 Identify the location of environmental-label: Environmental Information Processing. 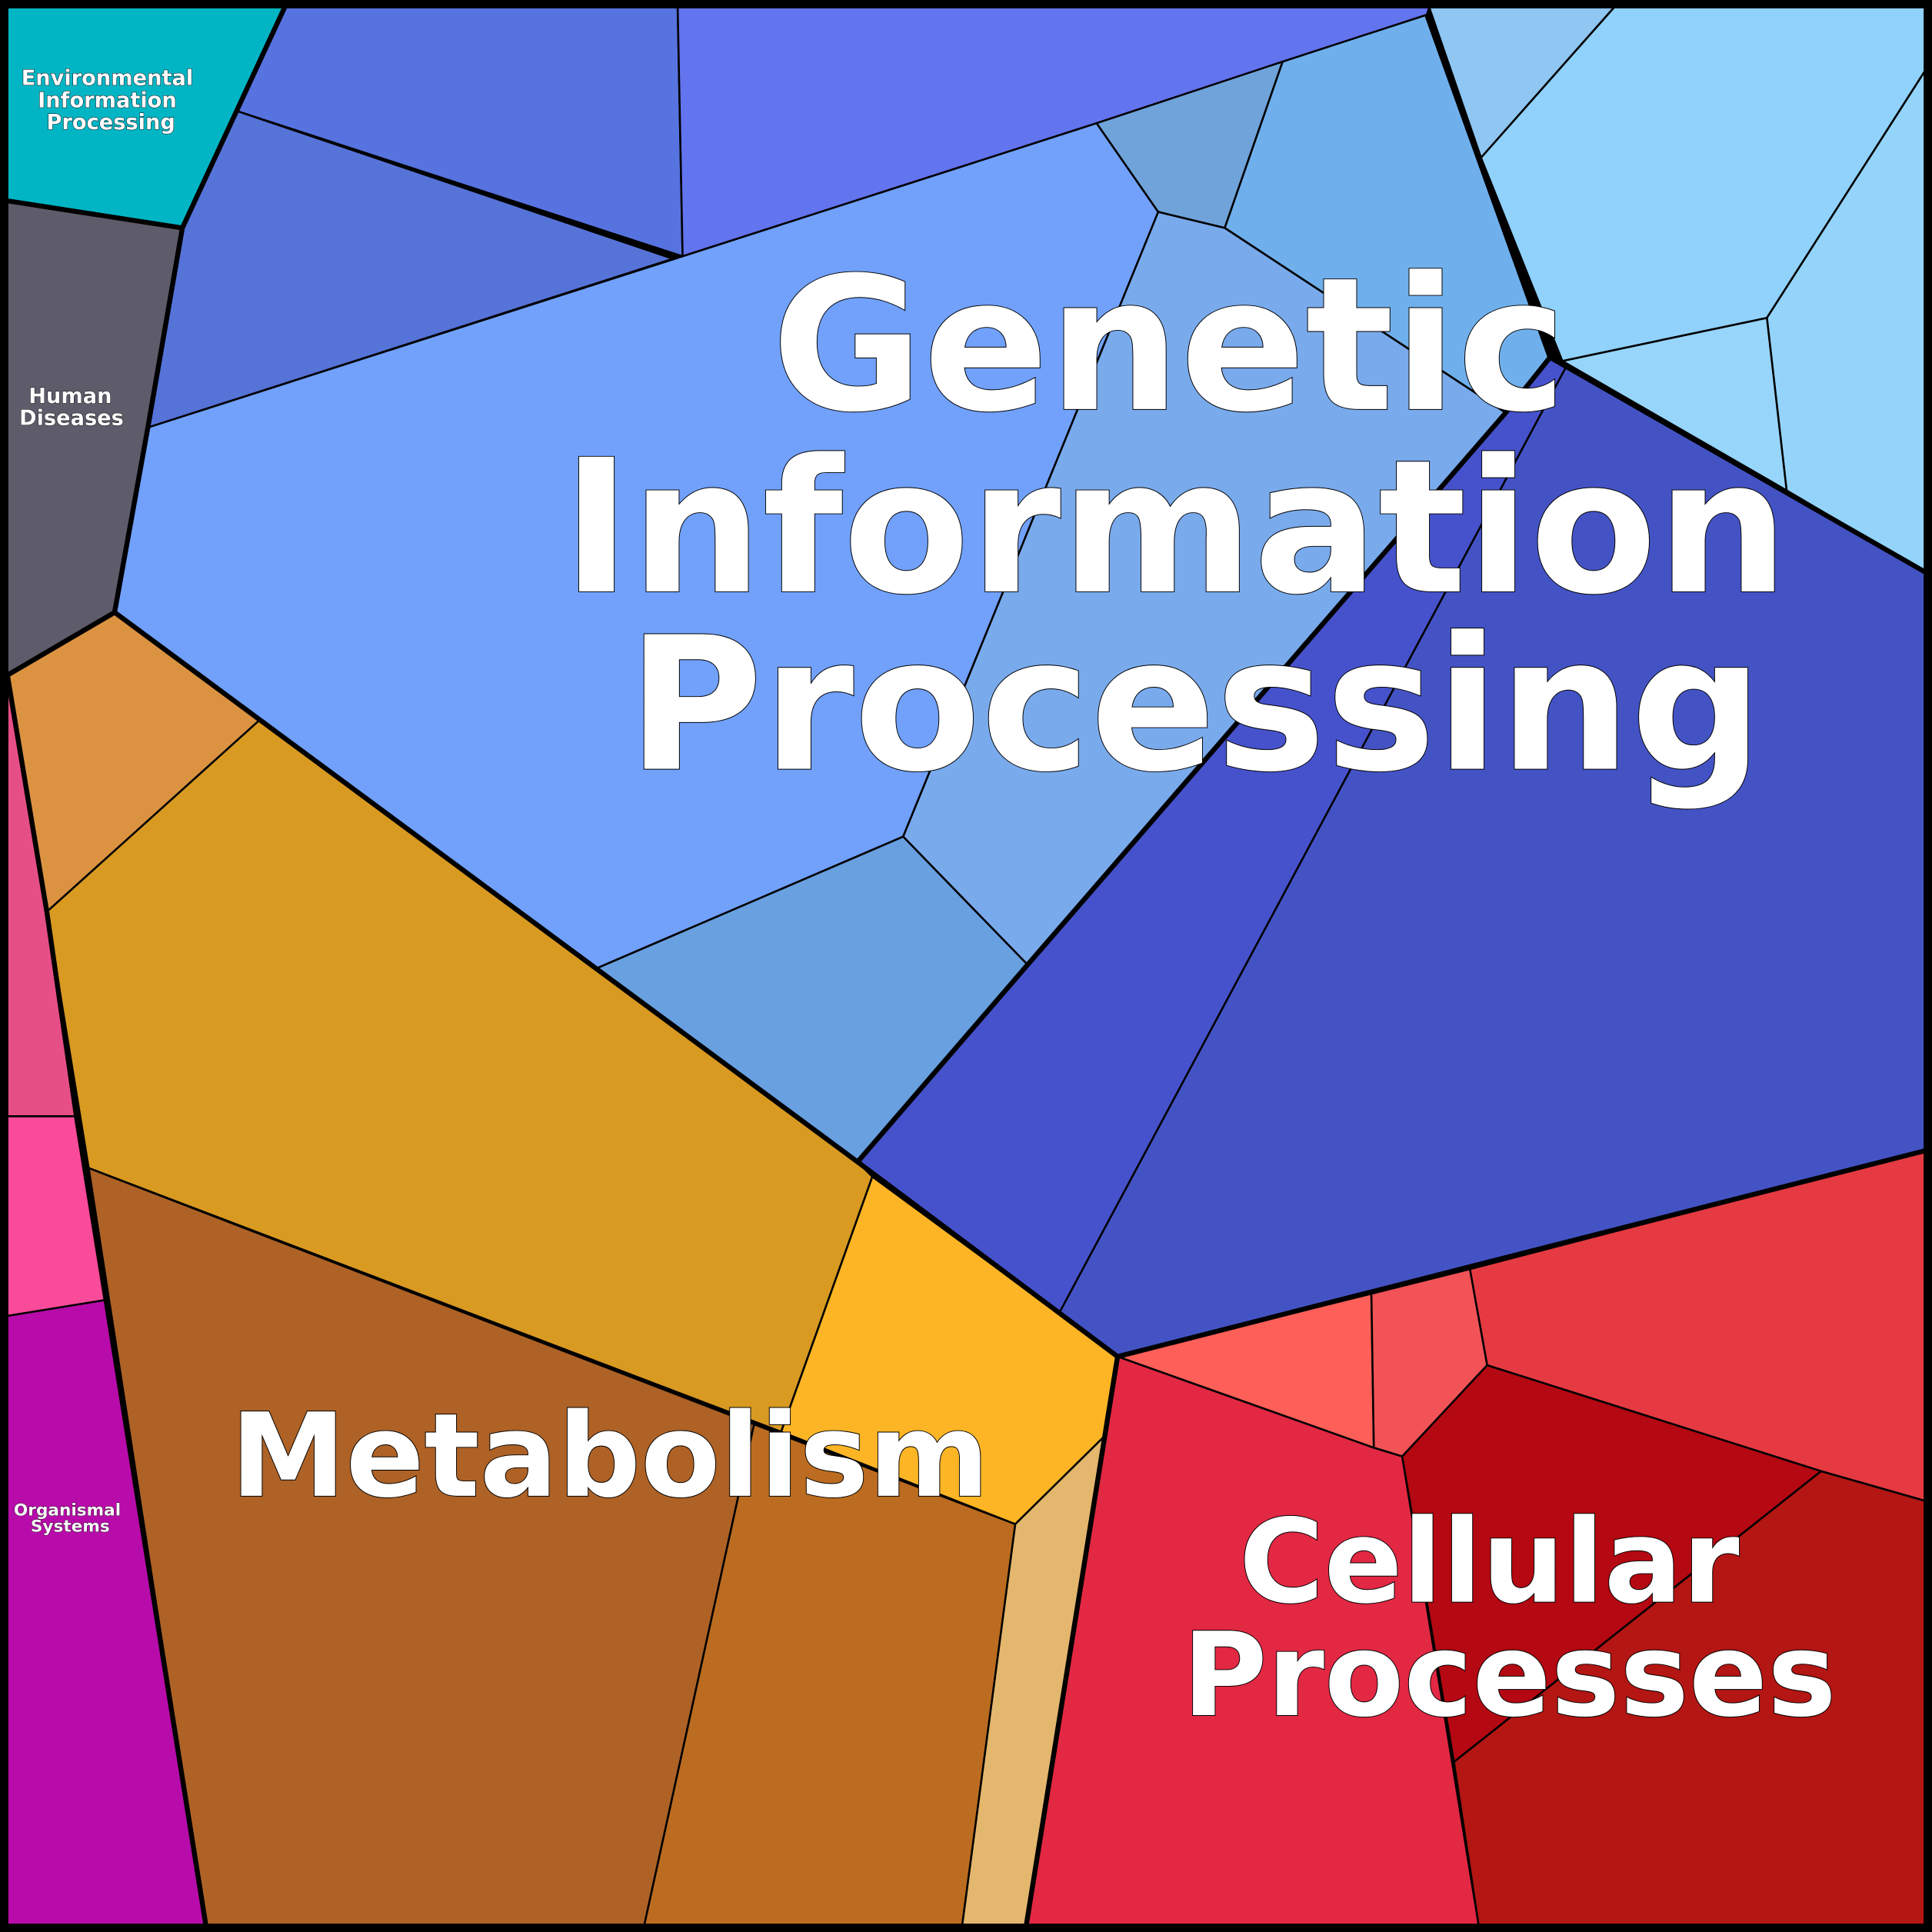
(111, 101).